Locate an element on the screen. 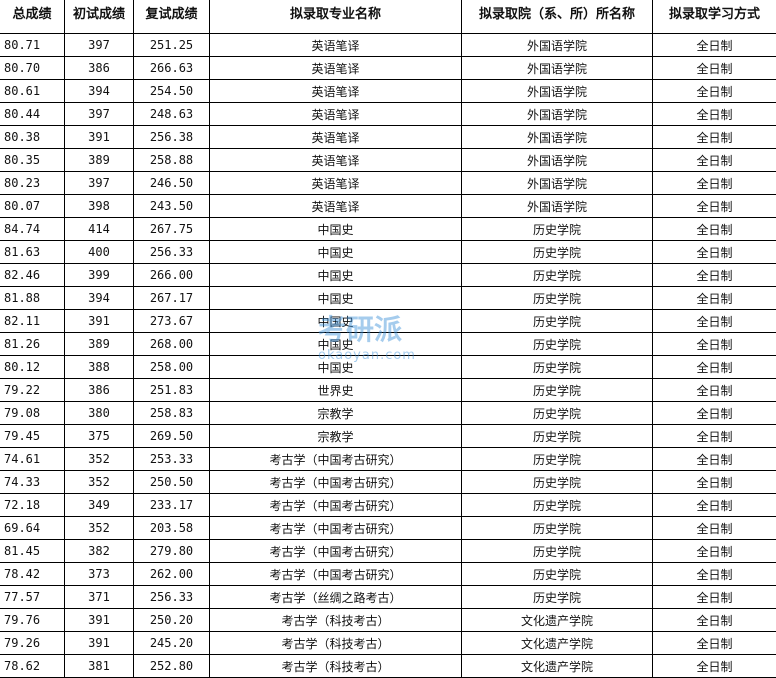  cell-total-score: 80.70 is located at coordinates (32, 68).